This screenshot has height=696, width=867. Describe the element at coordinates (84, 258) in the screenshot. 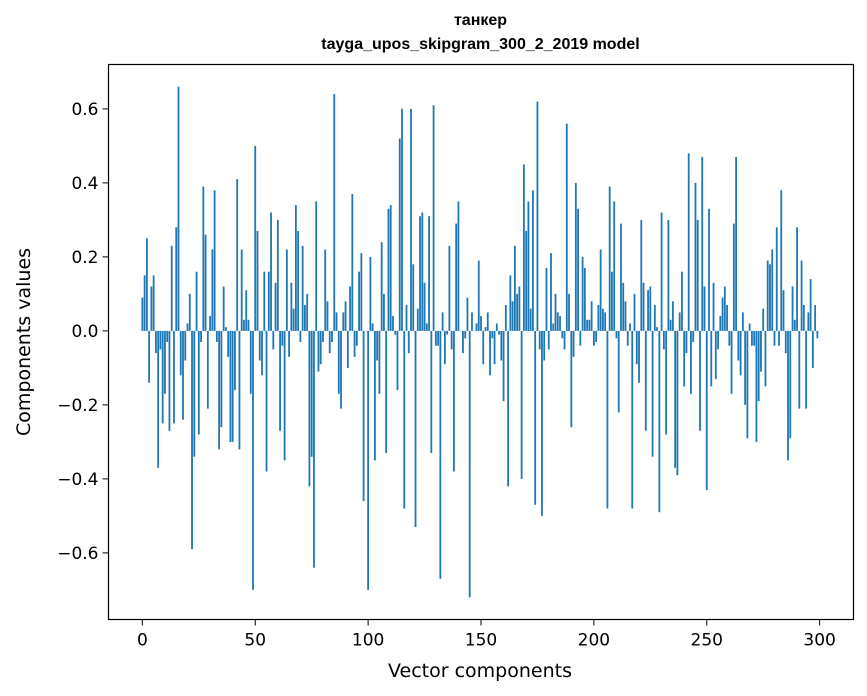

I see `y-tick-label: 0.2` at that location.